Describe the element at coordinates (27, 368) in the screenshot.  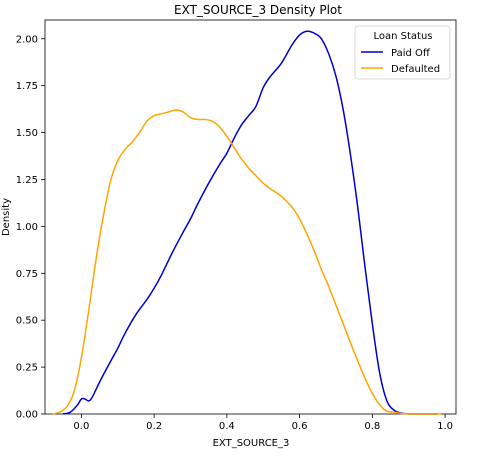
I see `y-tick-label: 0.25` at that location.